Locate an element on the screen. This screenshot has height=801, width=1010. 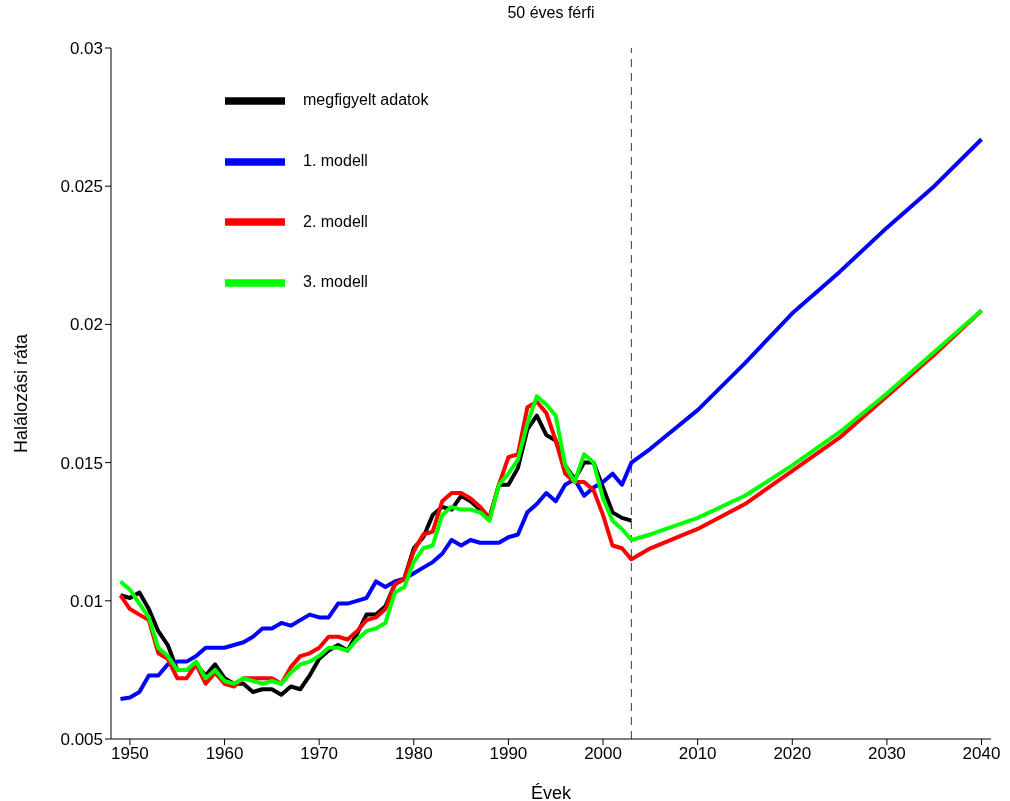
x-tick-label: 1990 is located at coordinates (508, 754).